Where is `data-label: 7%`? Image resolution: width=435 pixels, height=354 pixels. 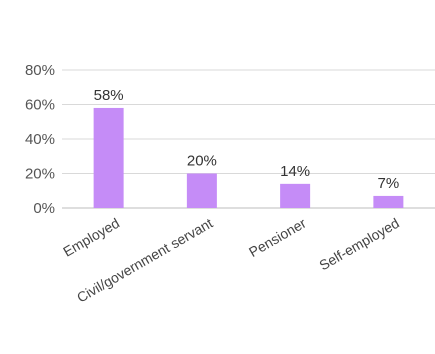
data-label: 7% is located at coordinates (389, 183).